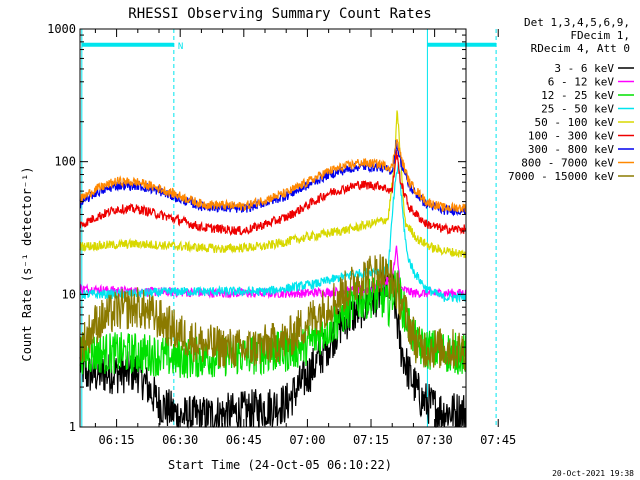  What do you see at coordinates (117, 440) in the screenshot?
I see `x-tick-label: 06:15` at bounding box center [117, 440].